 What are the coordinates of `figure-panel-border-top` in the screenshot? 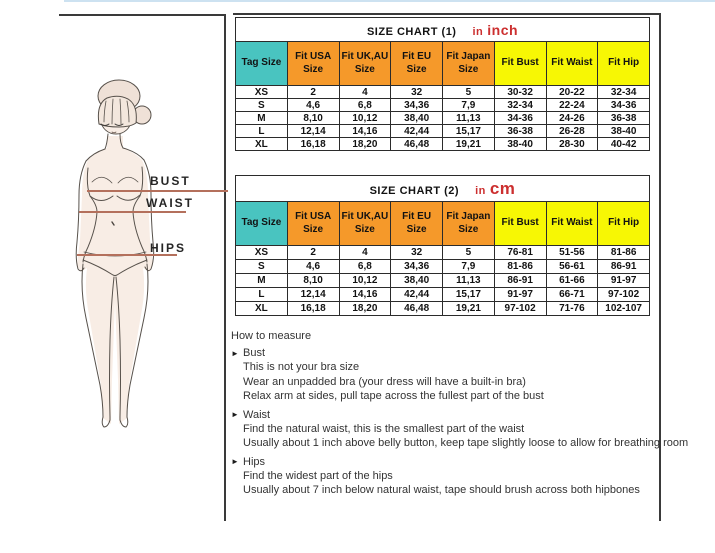 It's located at (142, 15).